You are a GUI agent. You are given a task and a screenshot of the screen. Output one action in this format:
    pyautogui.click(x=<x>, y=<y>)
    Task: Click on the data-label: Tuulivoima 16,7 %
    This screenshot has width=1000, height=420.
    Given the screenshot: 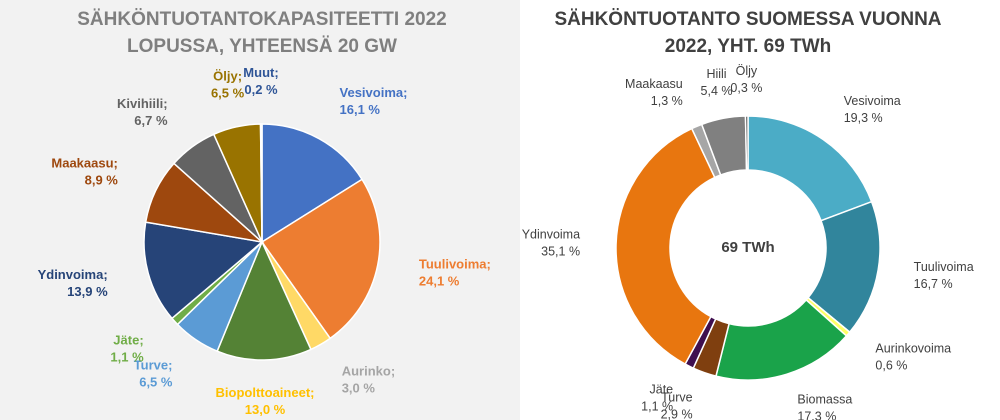 What is the action you would take?
    pyautogui.click(x=944, y=275)
    